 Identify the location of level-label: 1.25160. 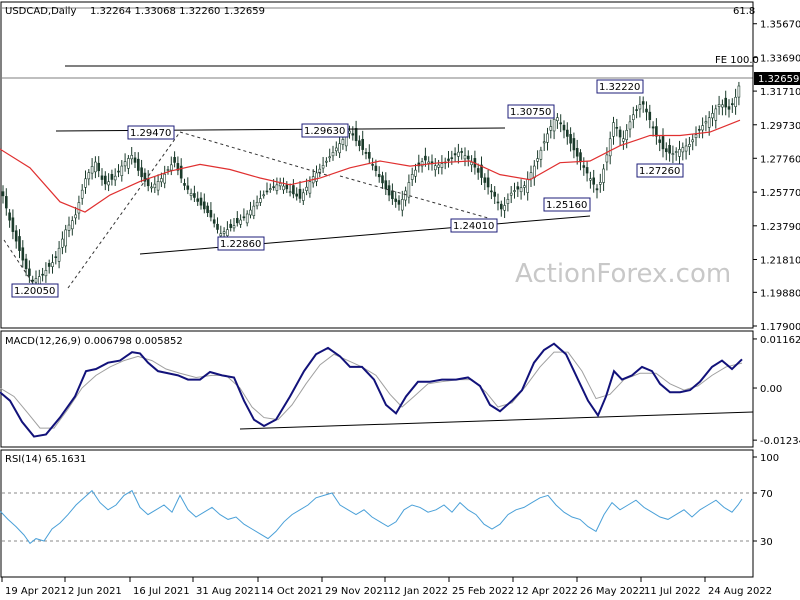
(567, 204).